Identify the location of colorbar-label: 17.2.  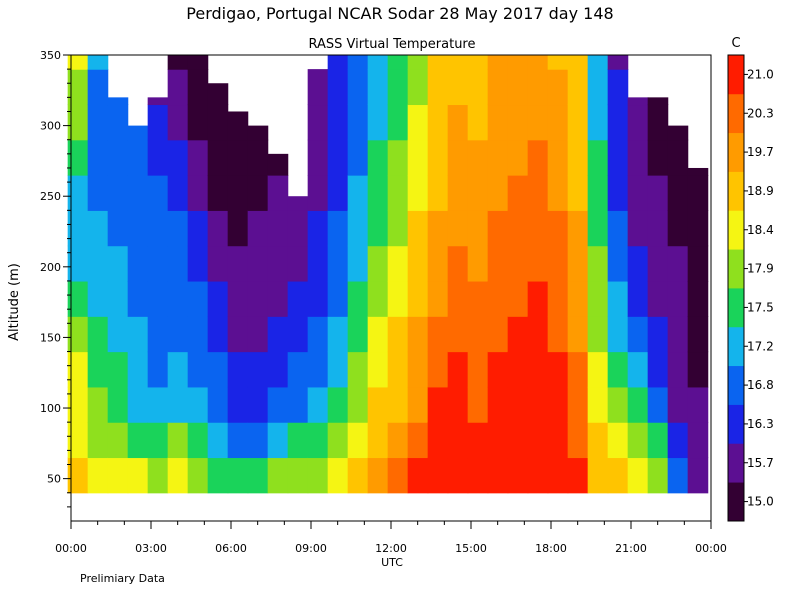
(760, 346).